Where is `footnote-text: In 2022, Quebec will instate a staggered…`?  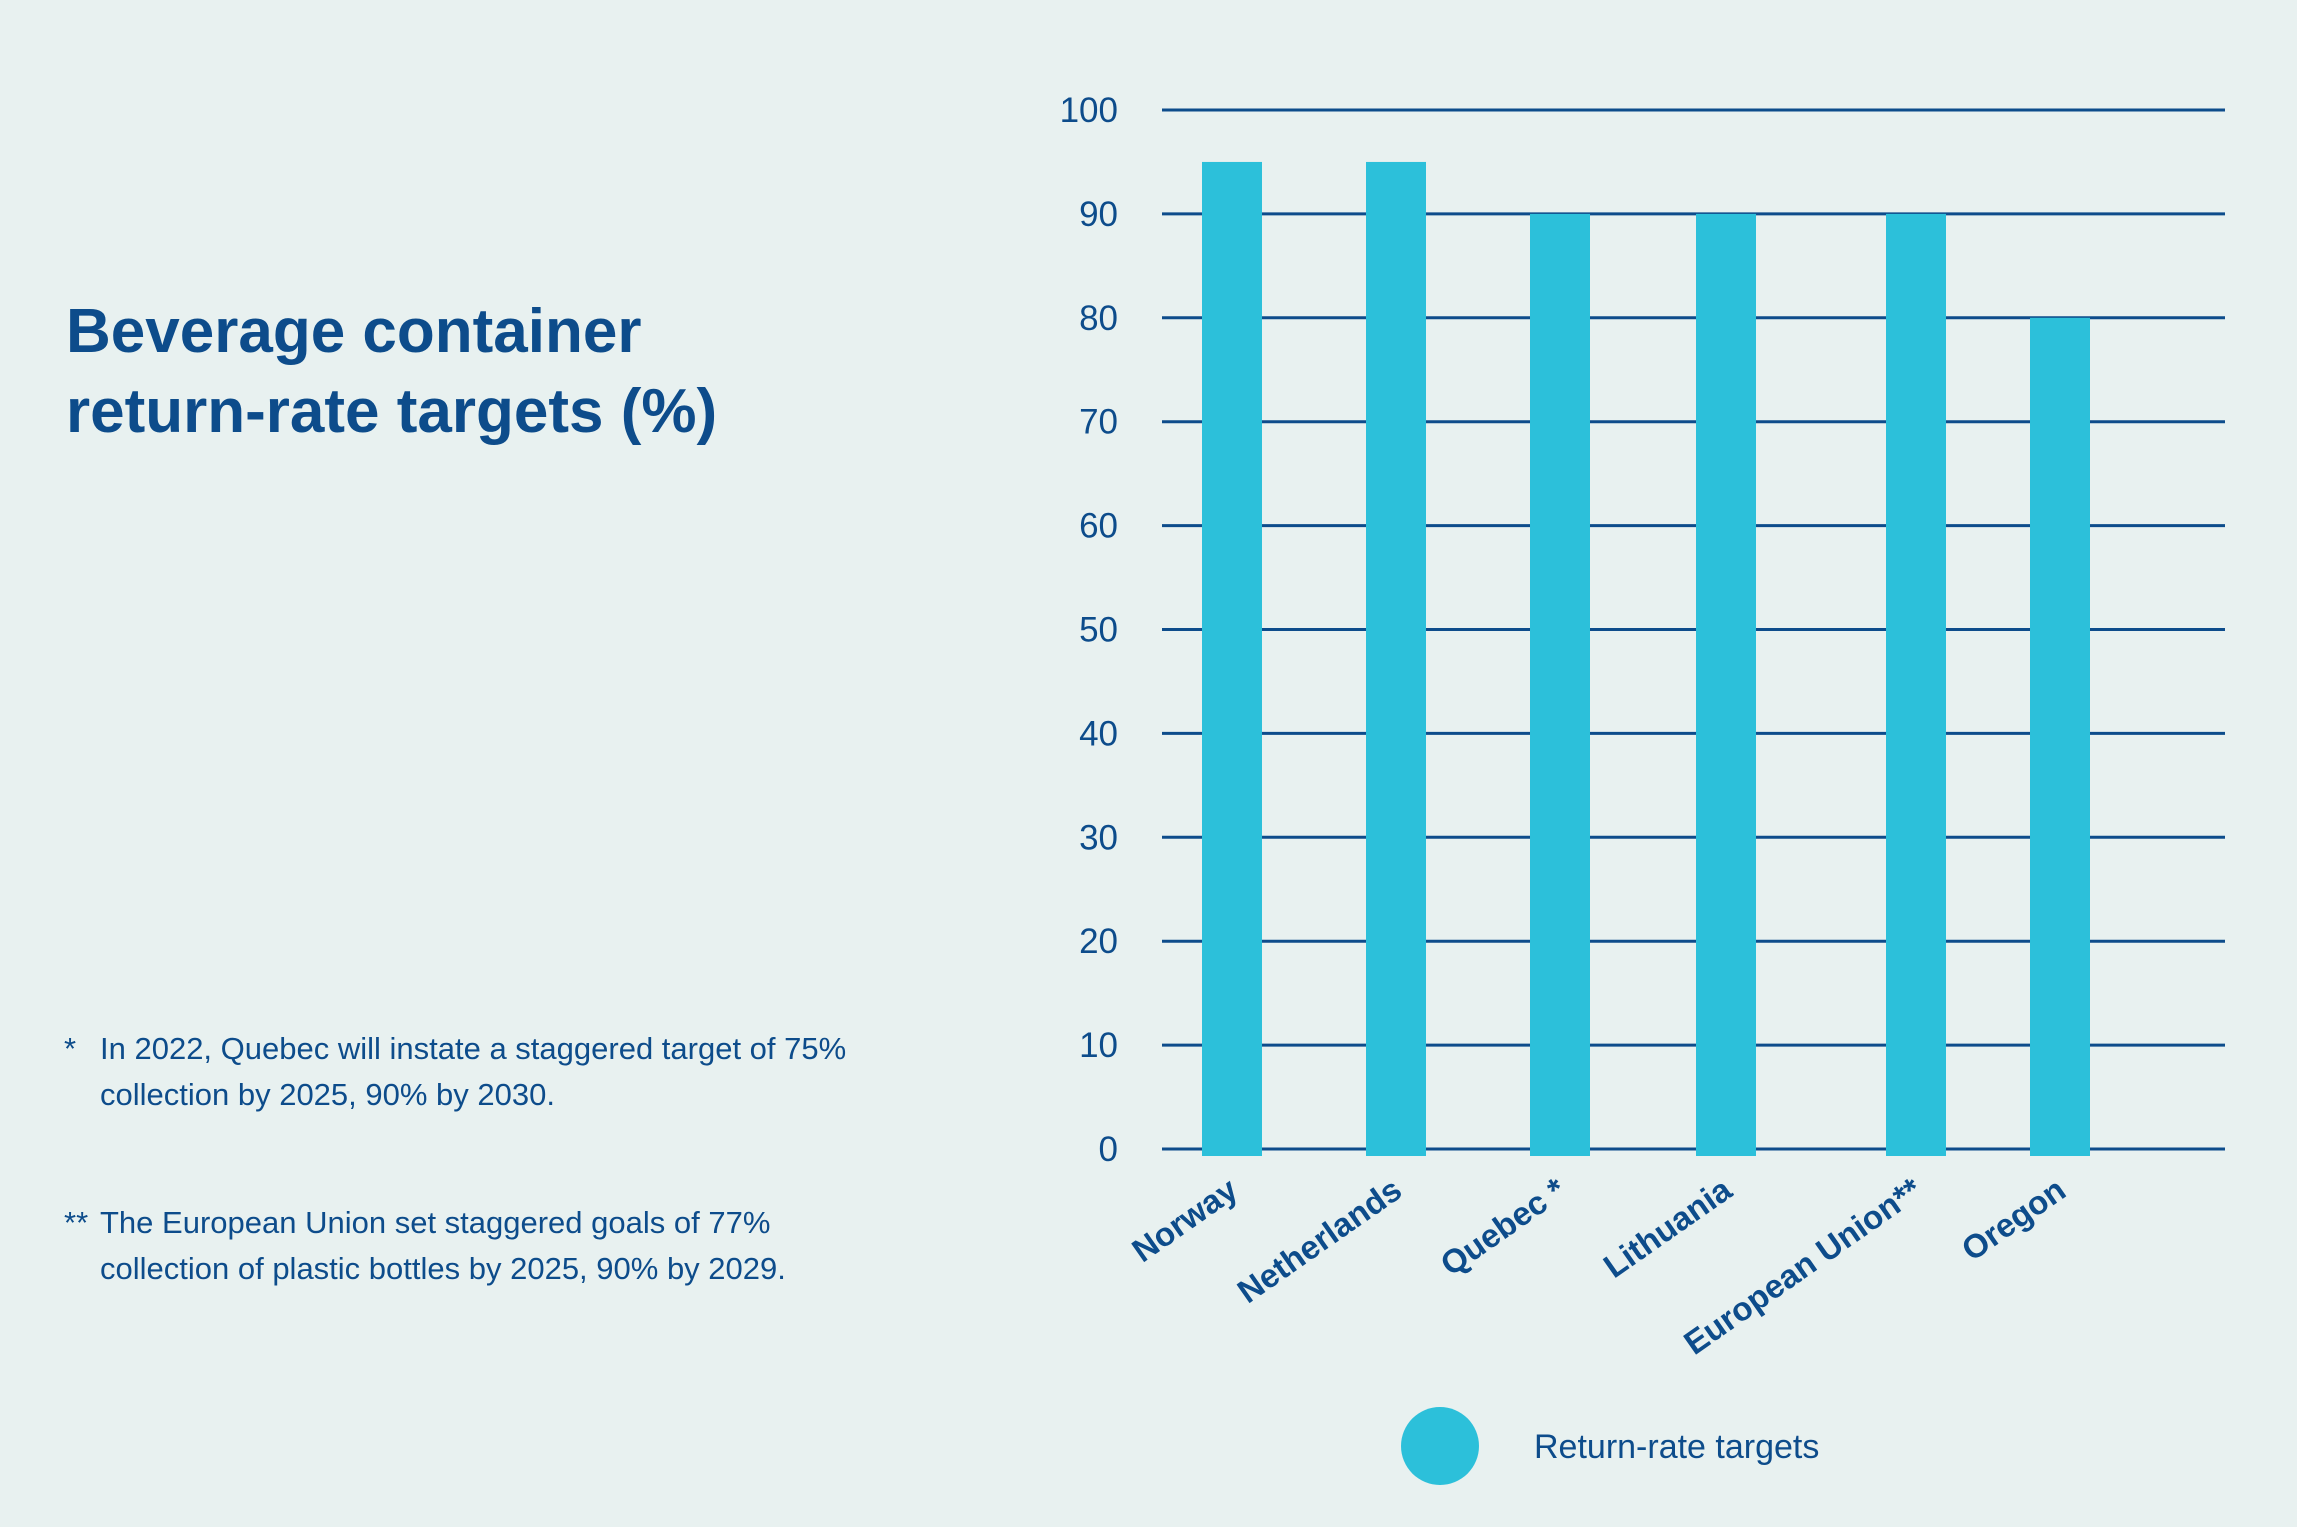 footnote-text: In 2022, Quebec will instate a staggered… is located at coordinates (473, 1048).